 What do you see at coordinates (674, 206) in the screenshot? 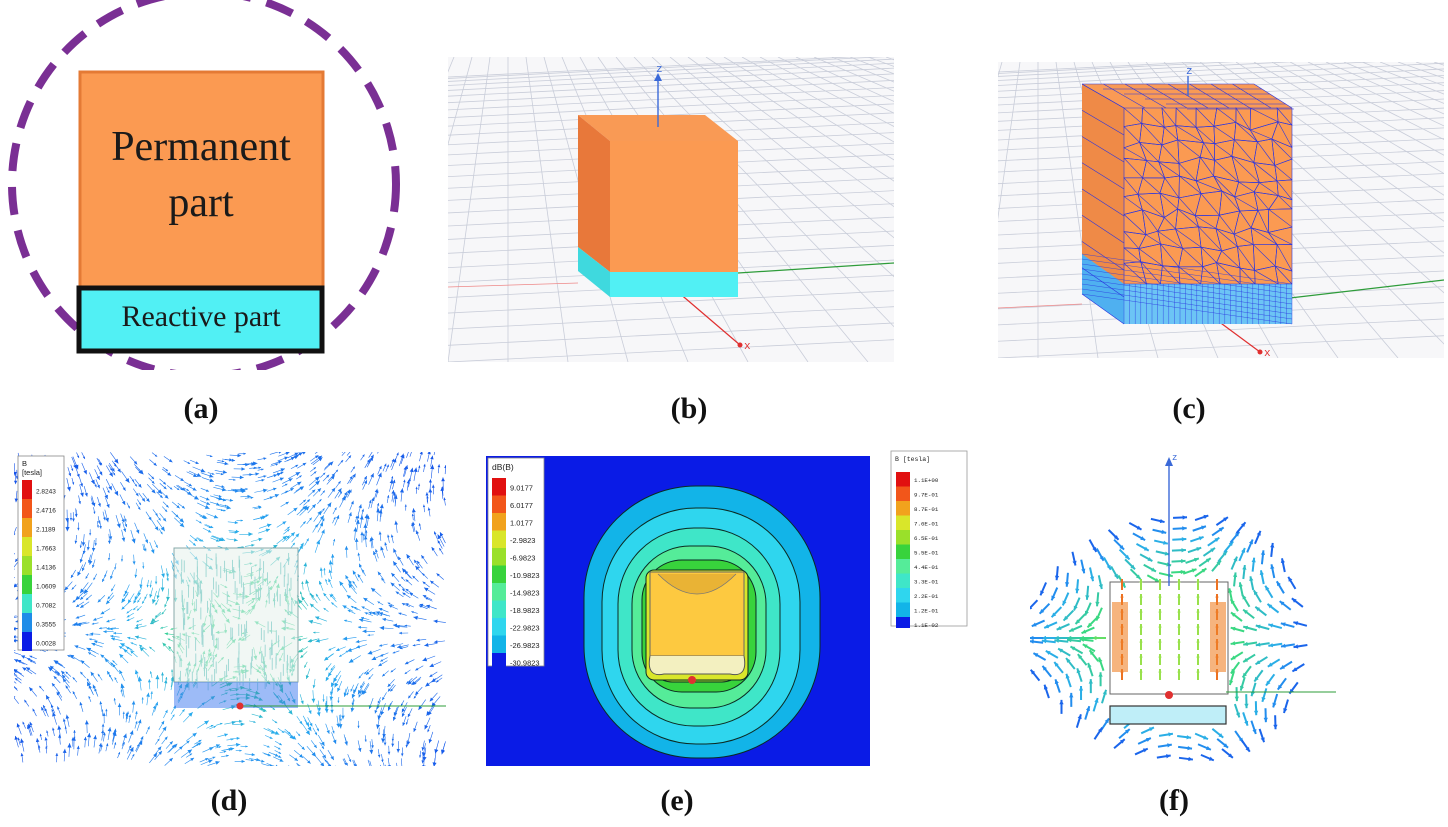
I see `cube-front-face` at bounding box center [674, 206].